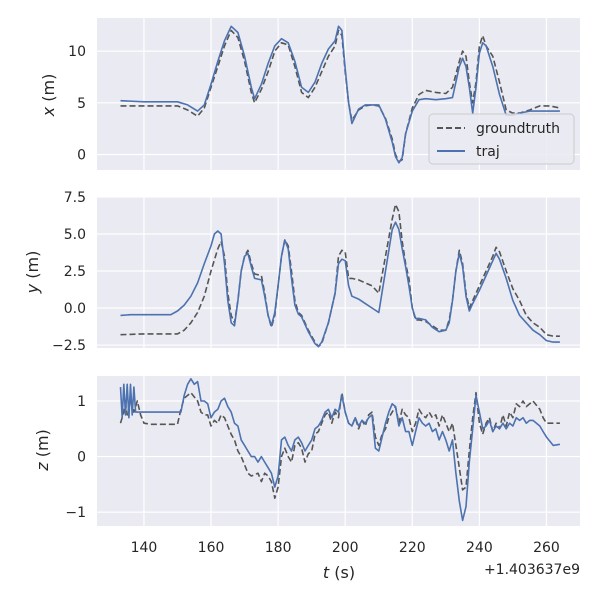 The width and height of the screenshot is (600, 600). I want to click on x-tick-label: 160, so click(211, 548).